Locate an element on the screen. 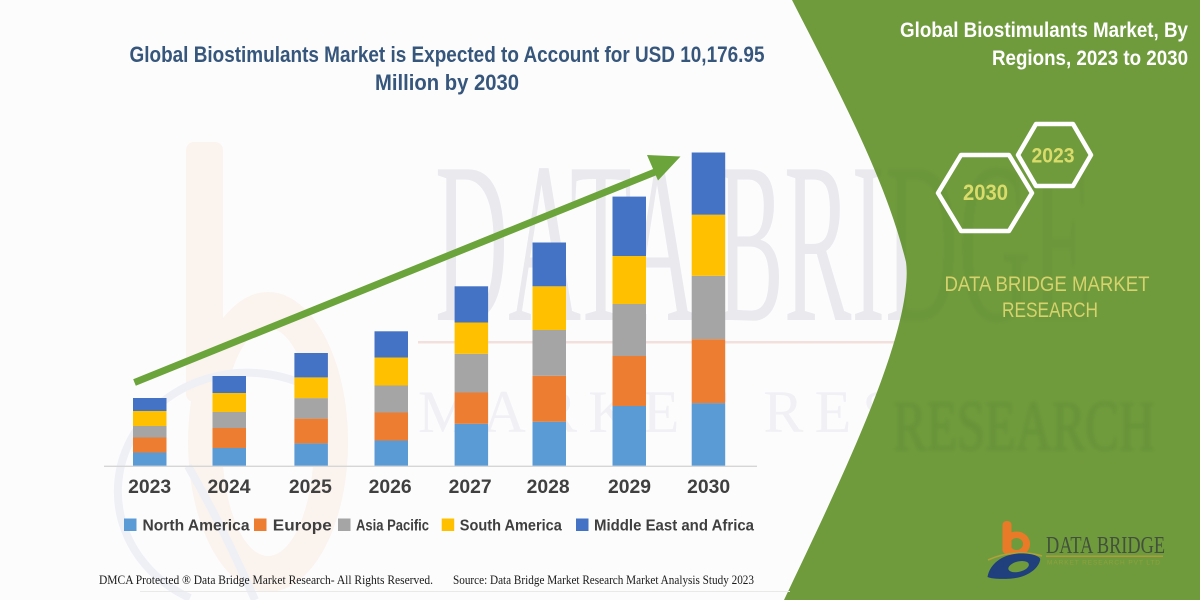 Image resolution: width=1200 pixels, height=600 pixels. svg-text: 2027 is located at coordinates (470, 487).